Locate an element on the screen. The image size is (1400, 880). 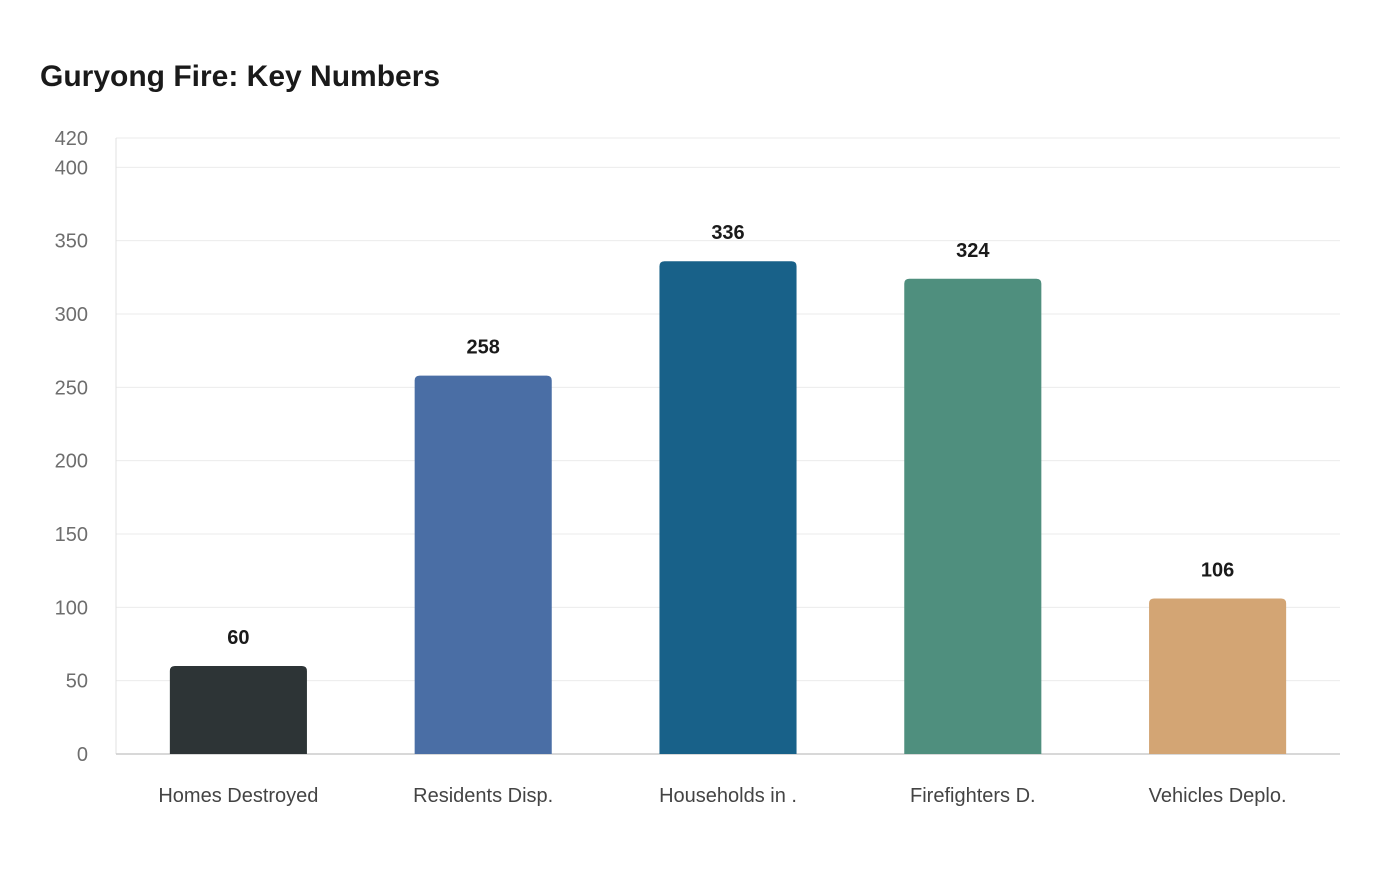
x-category-label: Residents Disp. is located at coordinates (483, 796).